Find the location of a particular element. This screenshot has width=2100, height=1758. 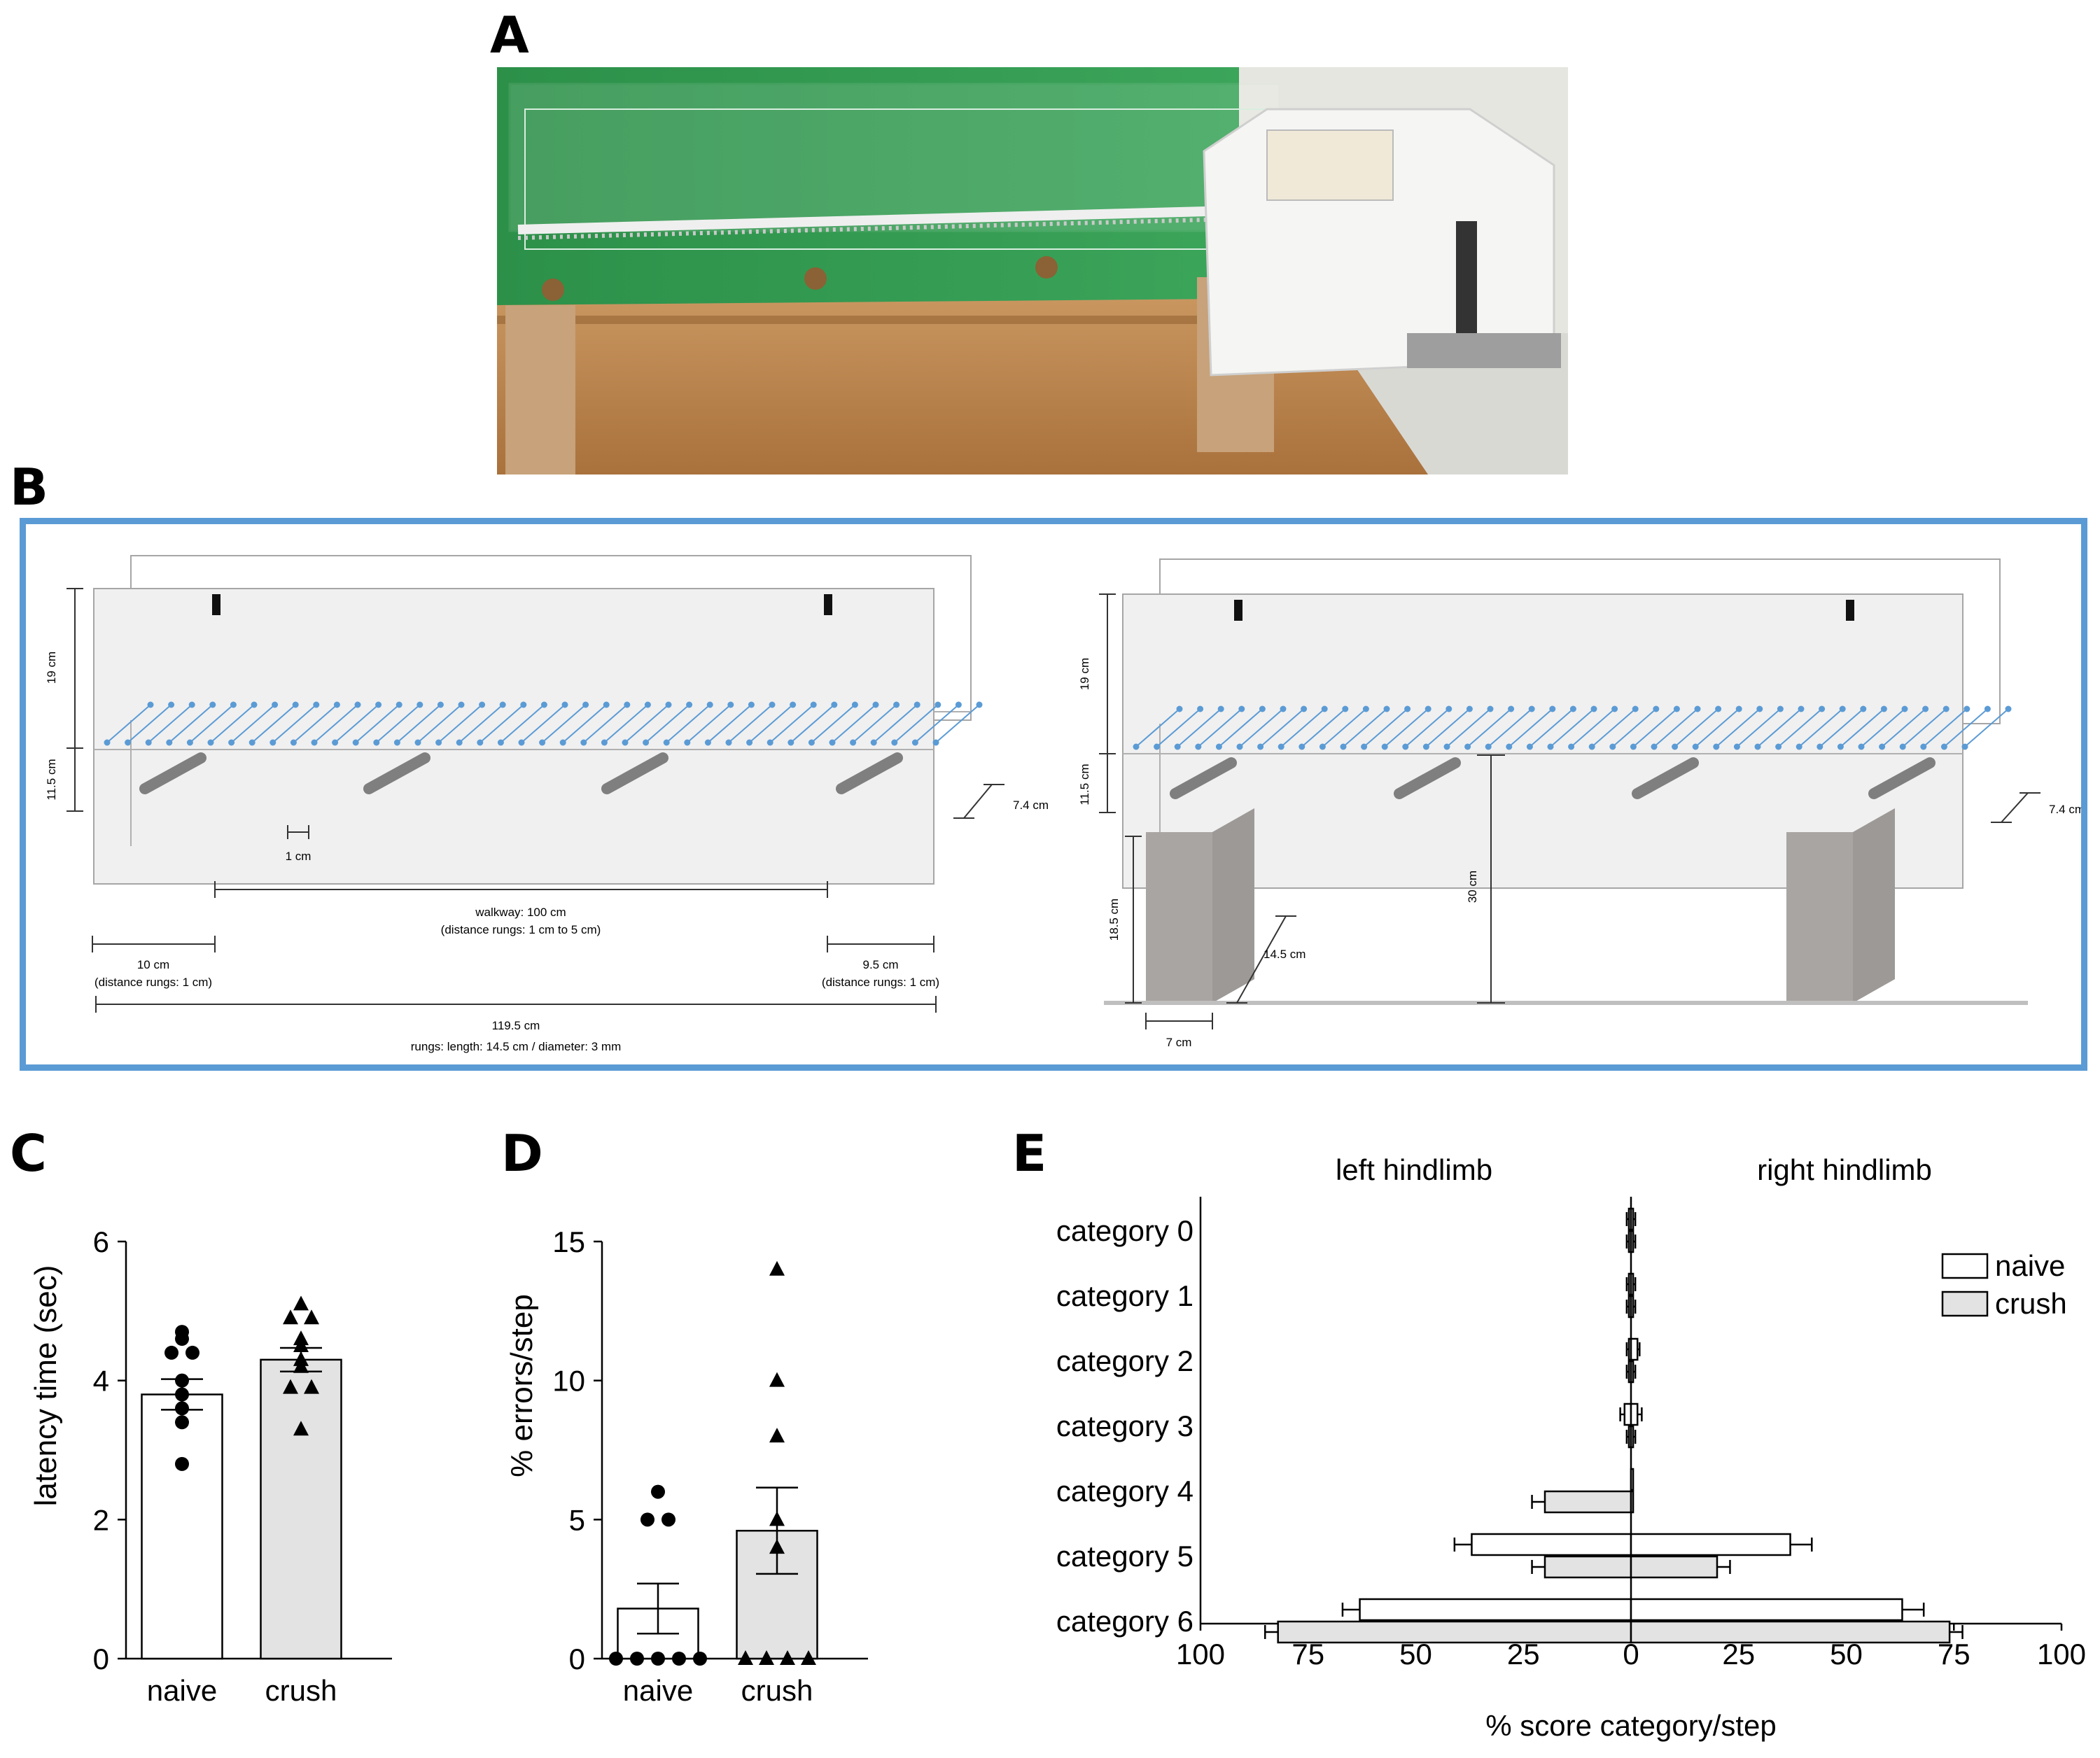

chart-e-category-label: category 1 is located at coordinates (1125, 1295).